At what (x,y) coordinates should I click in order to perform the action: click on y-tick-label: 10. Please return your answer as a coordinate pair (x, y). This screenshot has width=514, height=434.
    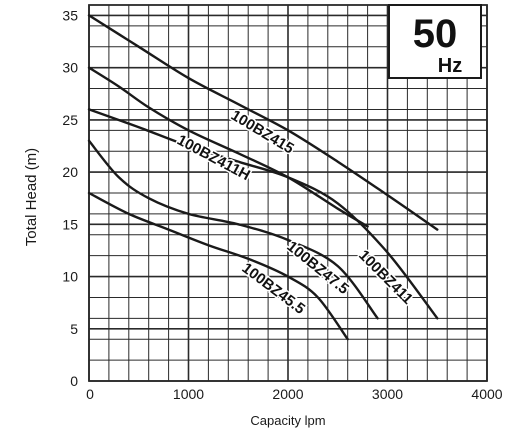
    Looking at the image, I should click on (70, 277).